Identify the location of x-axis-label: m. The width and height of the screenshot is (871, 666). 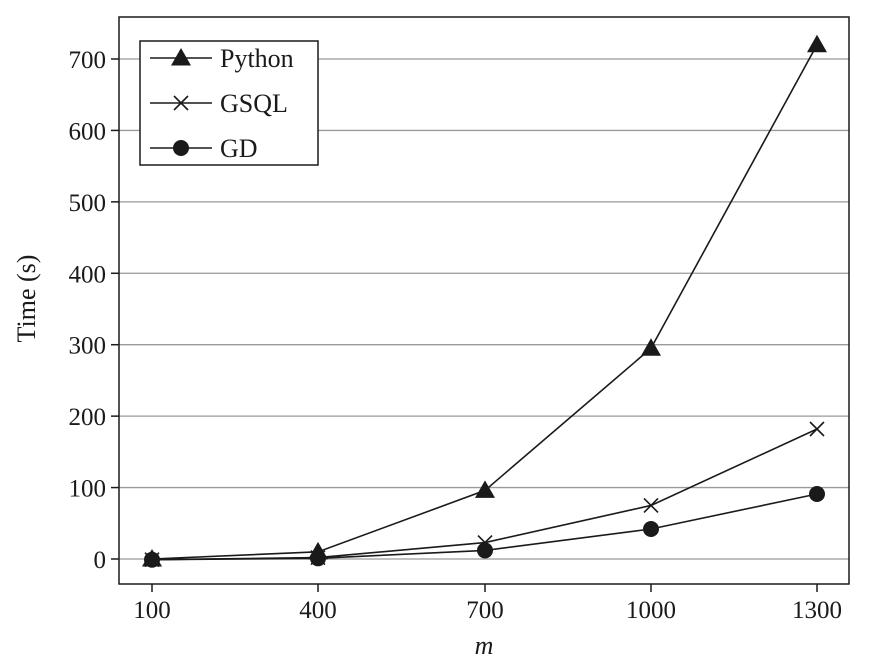
(484, 645).